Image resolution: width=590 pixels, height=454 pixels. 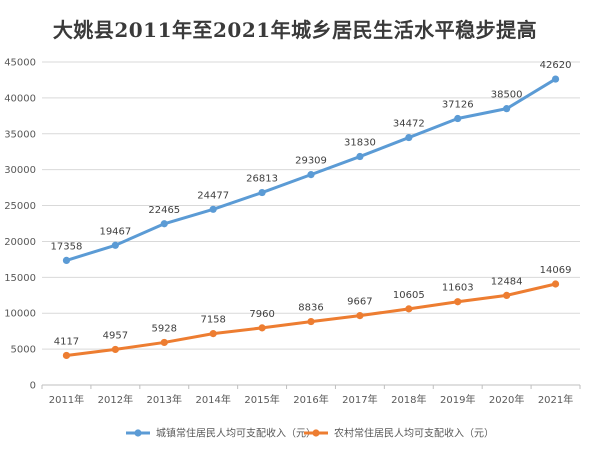 What do you see at coordinates (20, 242) in the screenshot?
I see `y-tick-label: 20000` at bounding box center [20, 242].